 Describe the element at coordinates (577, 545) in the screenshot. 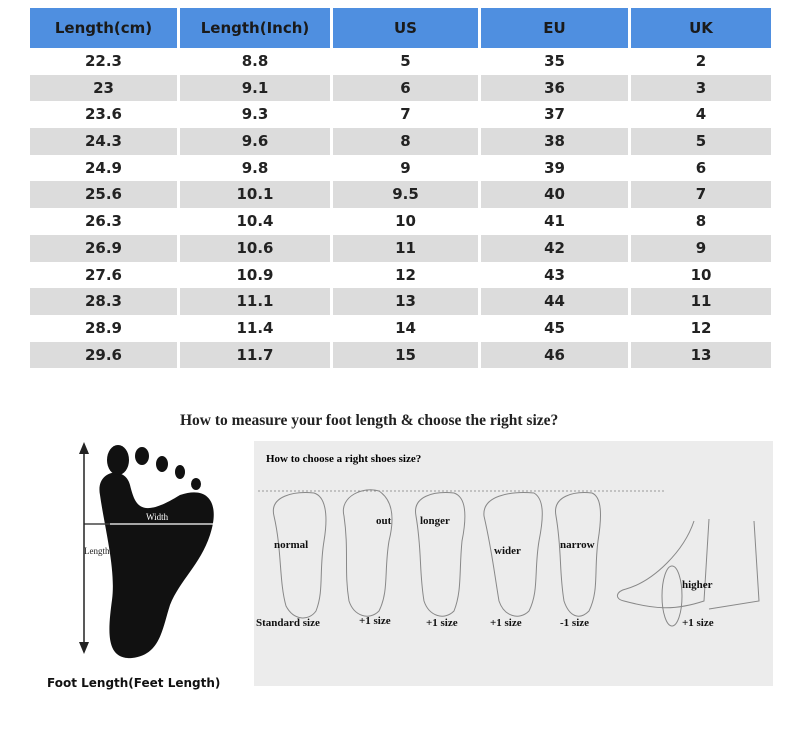

I see `foot-type-label: narrow` at that location.